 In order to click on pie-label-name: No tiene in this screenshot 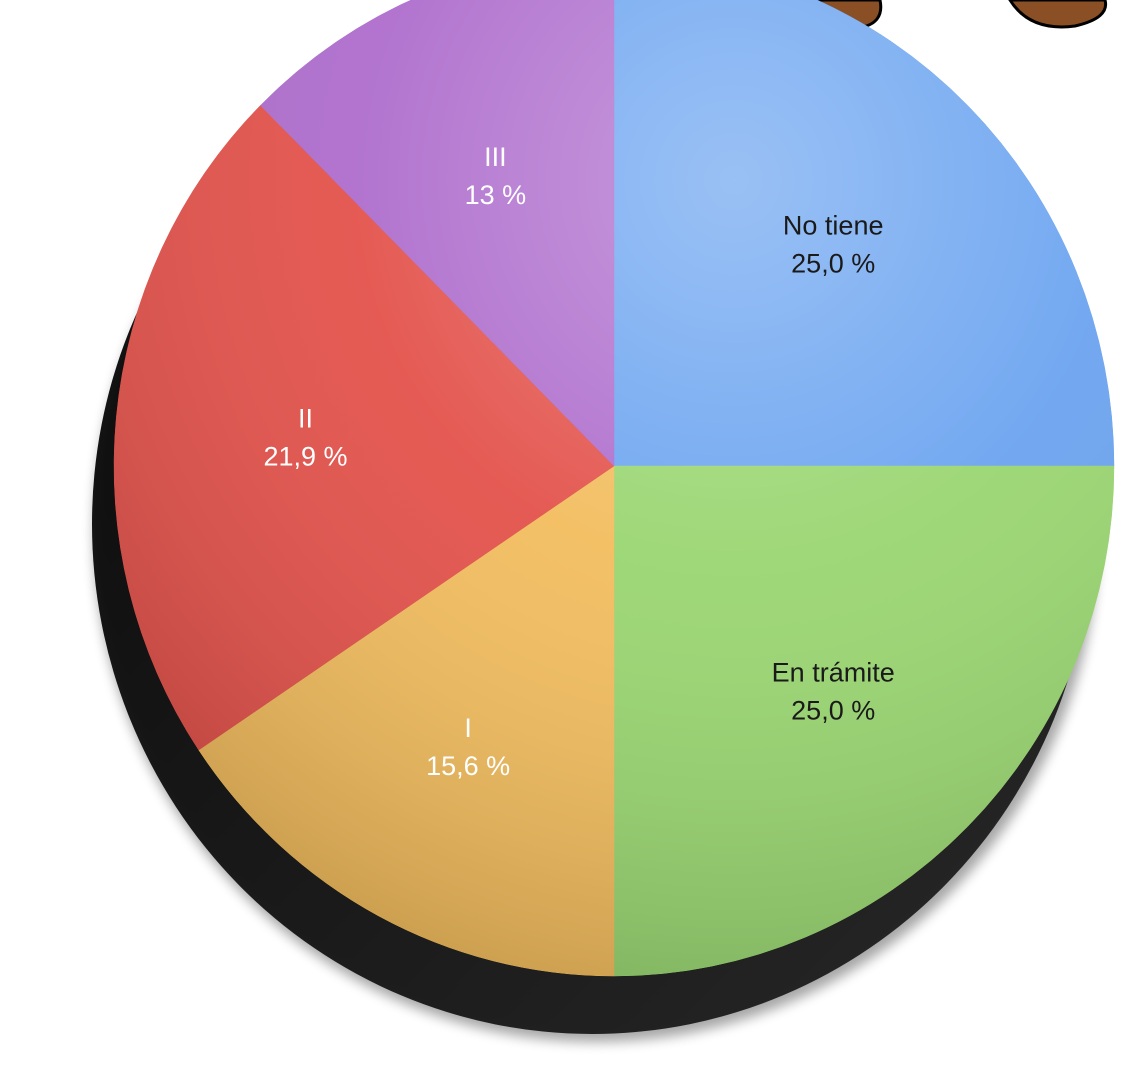, I will do `click(833, 225)`.